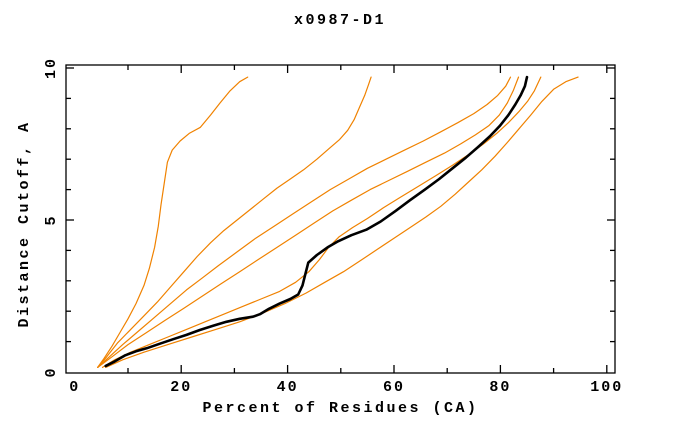 This screenshot has width=680, height=440. Describe the element at coordinates (606, 387) in the screenshot. I see `x-tick-label: 100` at that location.